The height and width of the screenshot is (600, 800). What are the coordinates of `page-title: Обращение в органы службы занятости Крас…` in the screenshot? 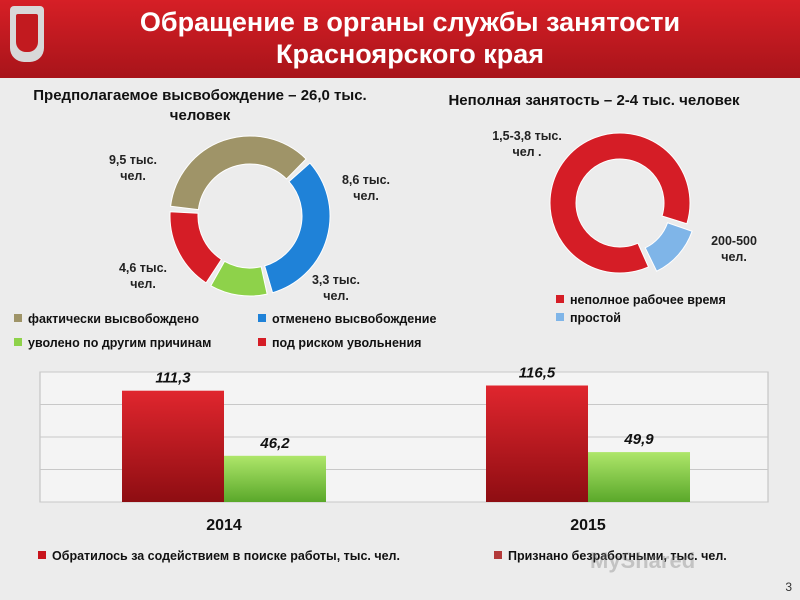 It's located at (410, 38).